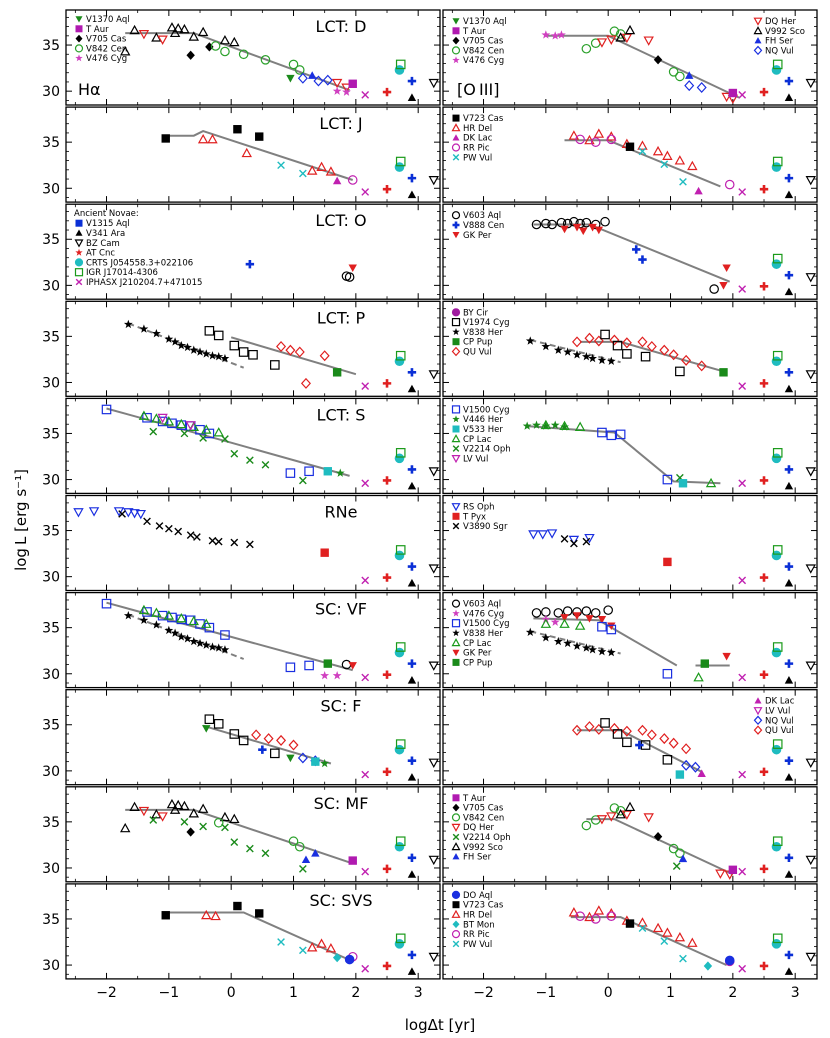 The height and width of the screenshot is (1038, 830). Describe the element at coordinates (483, 119) in the screenshot. I see `legend-label: V723 Cas` at that location.